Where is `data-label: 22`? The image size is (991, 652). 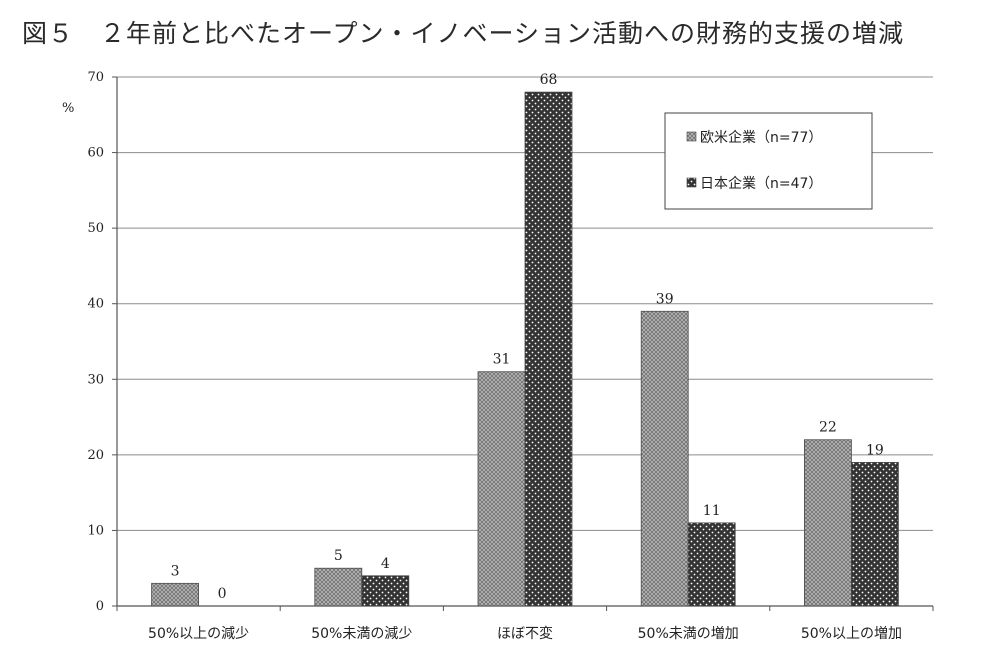
data-label: 22 is located at coordinates (828, 428).